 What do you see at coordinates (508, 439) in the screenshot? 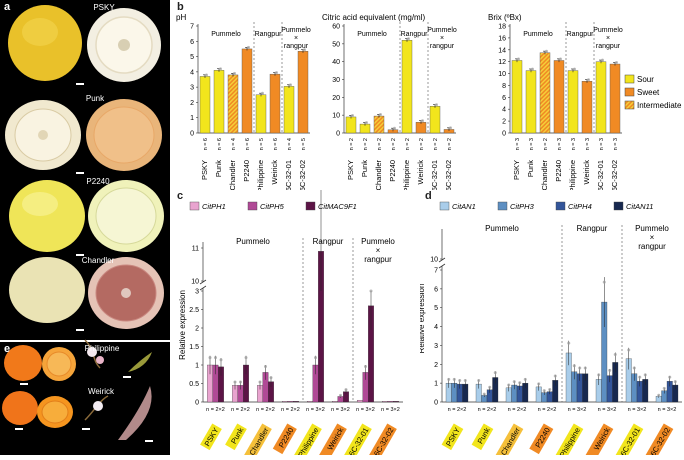
I see `accession-tag: Chandler` at bounding box center [508, 439].